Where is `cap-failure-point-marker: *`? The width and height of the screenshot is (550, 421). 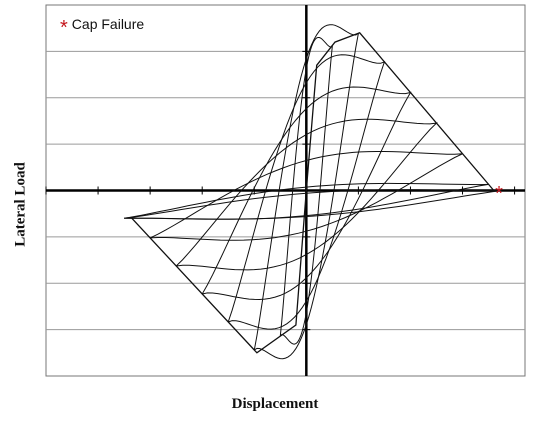 cap-failure-point-marker: * is located at coordinates (499, 194).